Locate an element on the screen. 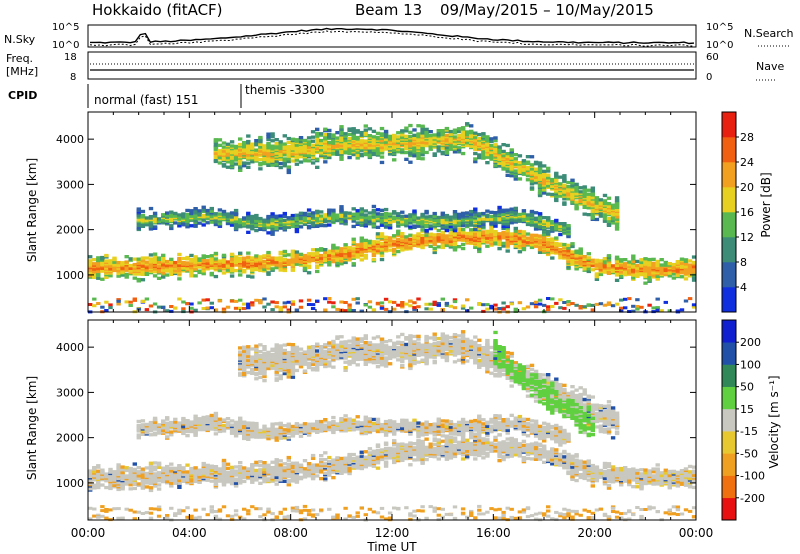  y-tick-label: 1000 is located at coordinates (70, 275).